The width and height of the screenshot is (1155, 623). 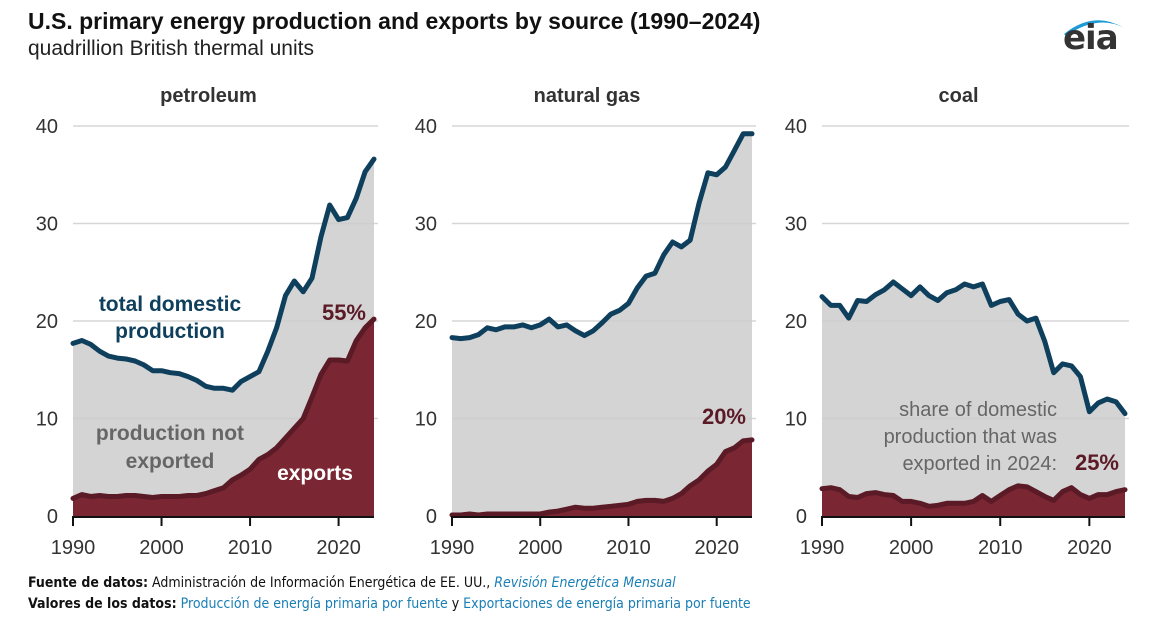 I want to click on label-coal-note: share of domestic, so click(x=978, y=410).